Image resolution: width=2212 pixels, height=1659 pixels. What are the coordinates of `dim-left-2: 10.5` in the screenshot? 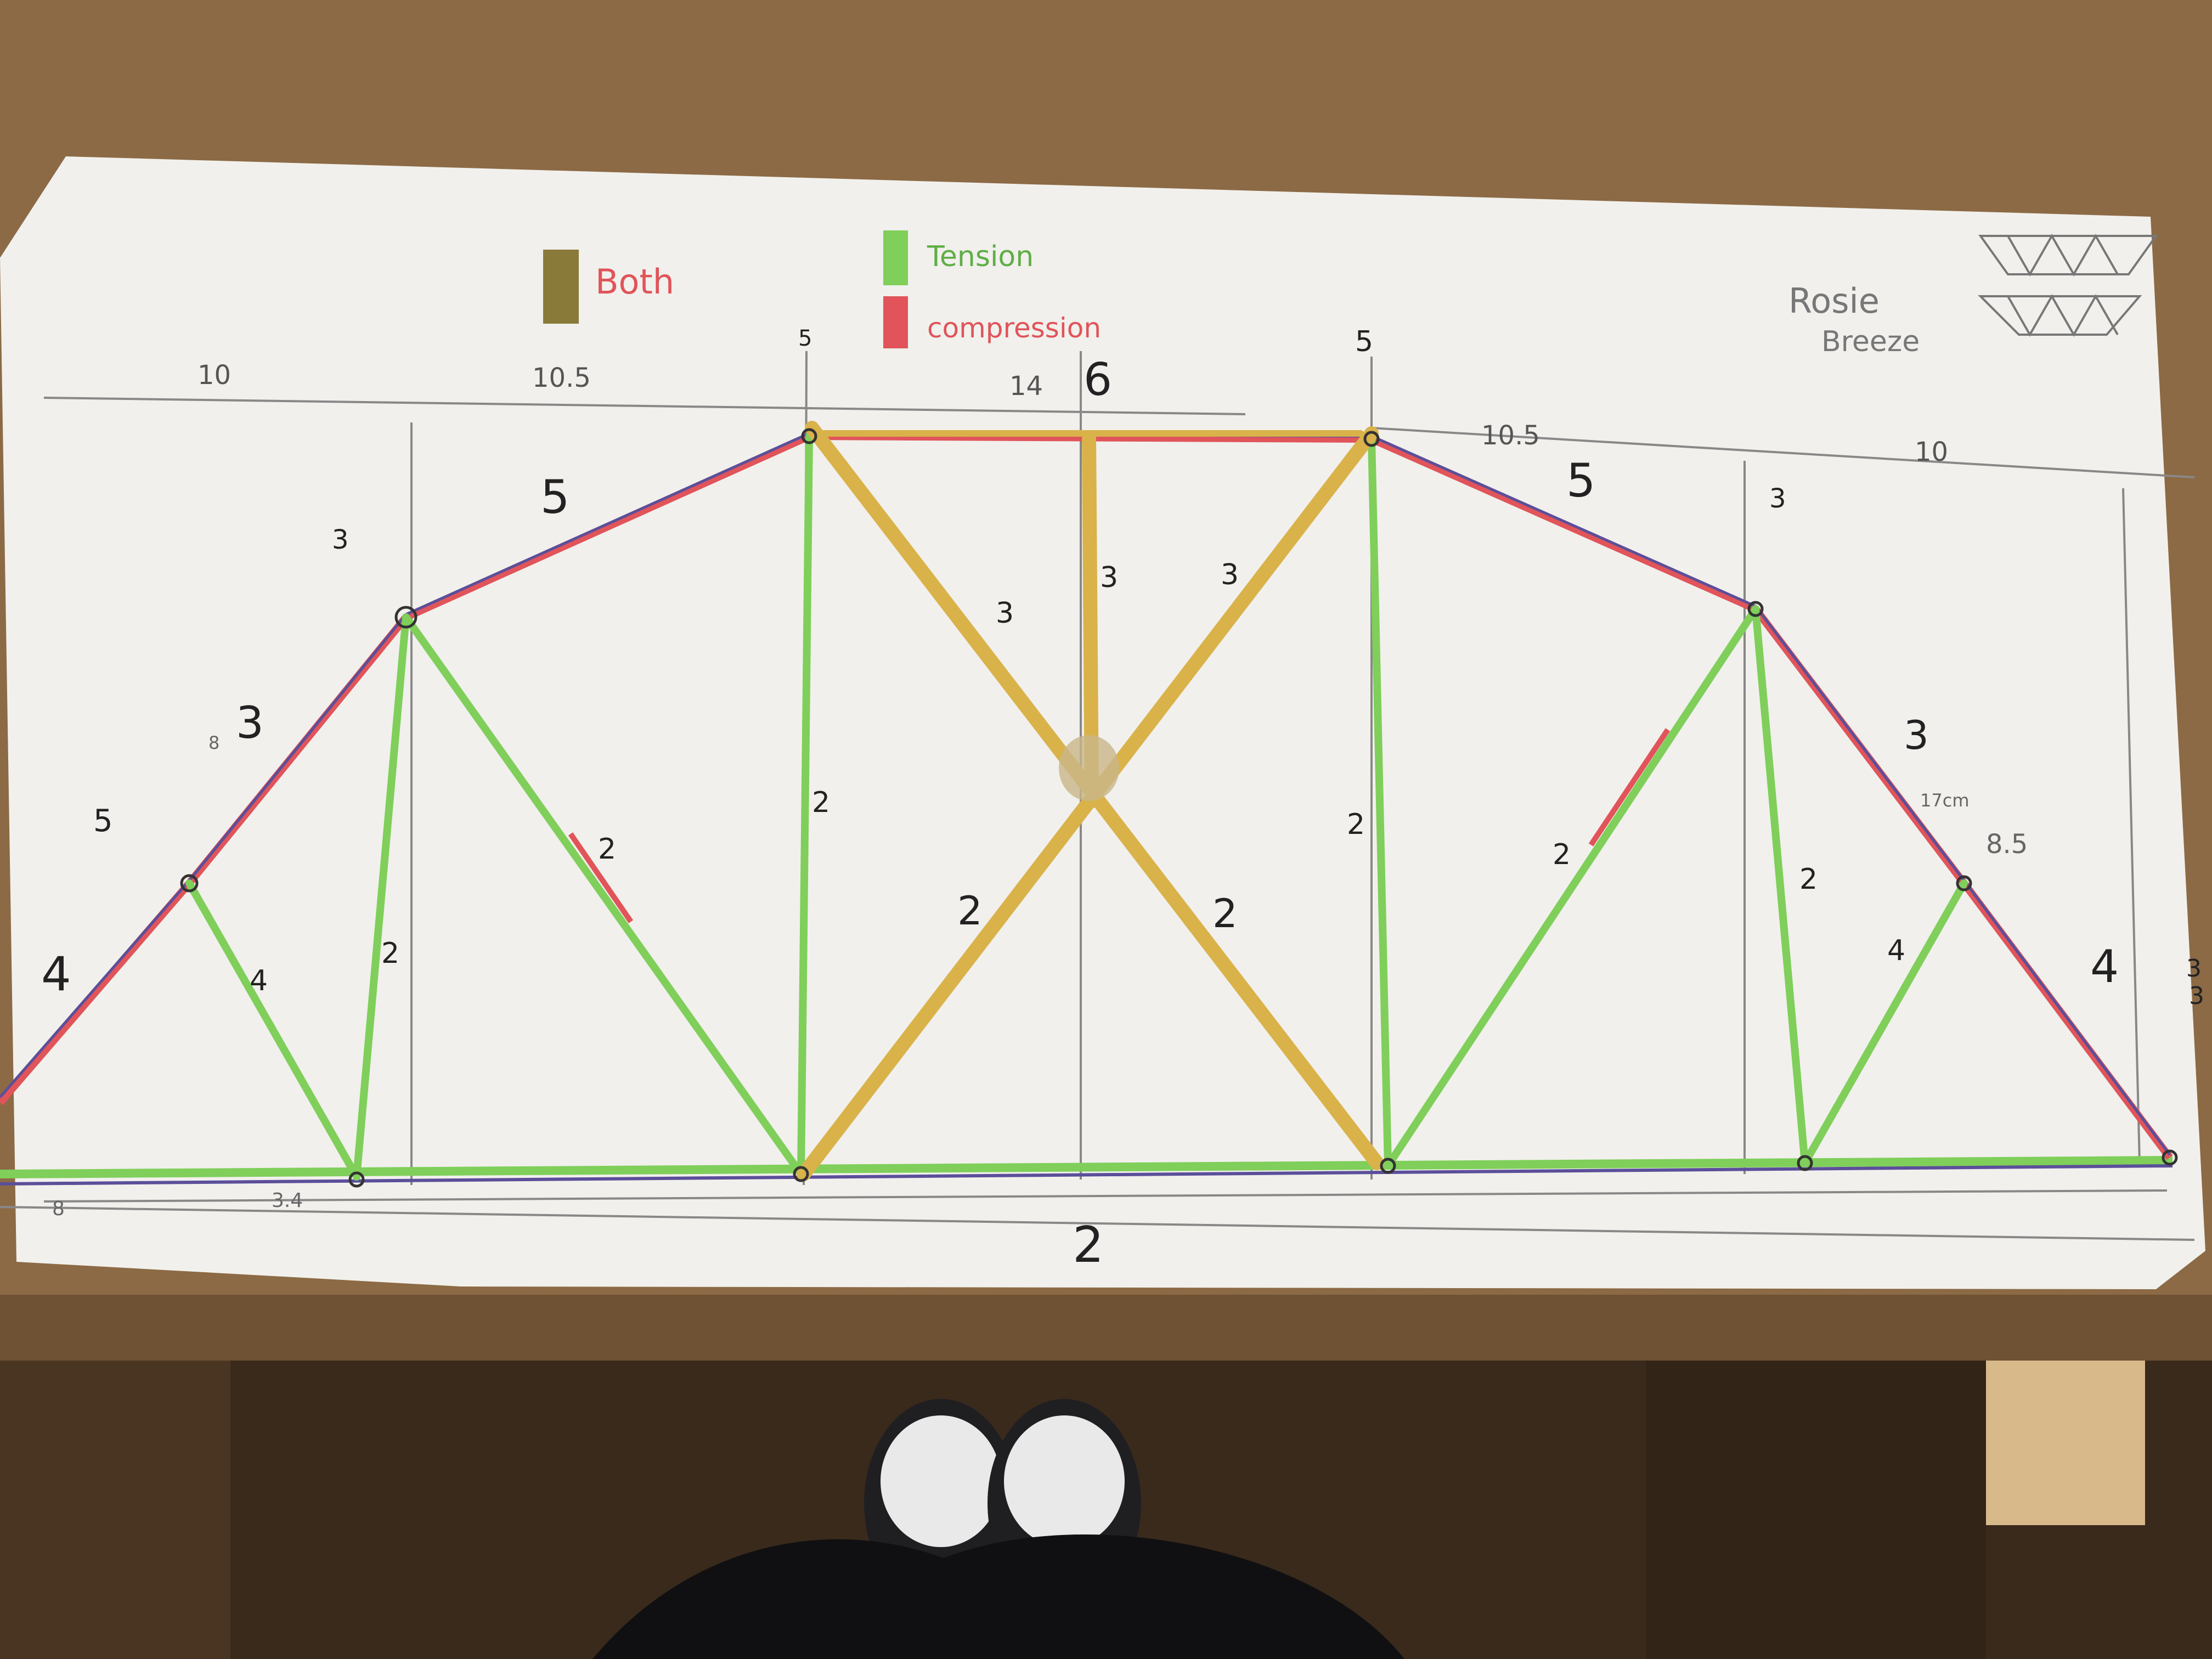 It's located at (561, 378).